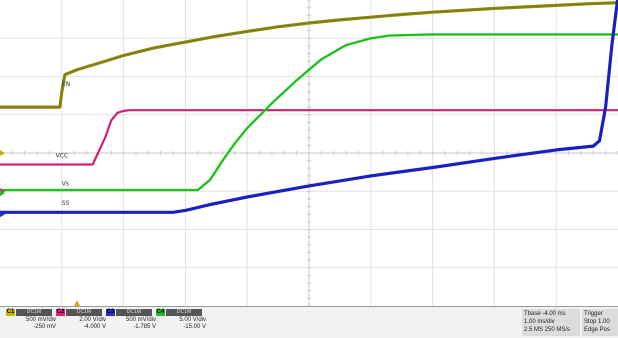 This screenshot has width=618, height=338. I want to click on trigger-info: Trigger Stop 1.00 Edge Pos, so click(600, 322).